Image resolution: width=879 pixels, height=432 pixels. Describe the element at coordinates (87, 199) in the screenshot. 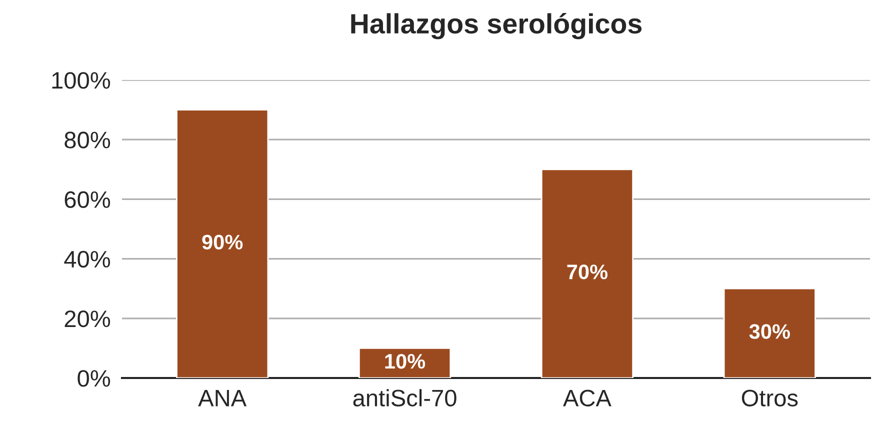

I see `y-tick-label: 60%` at that location.